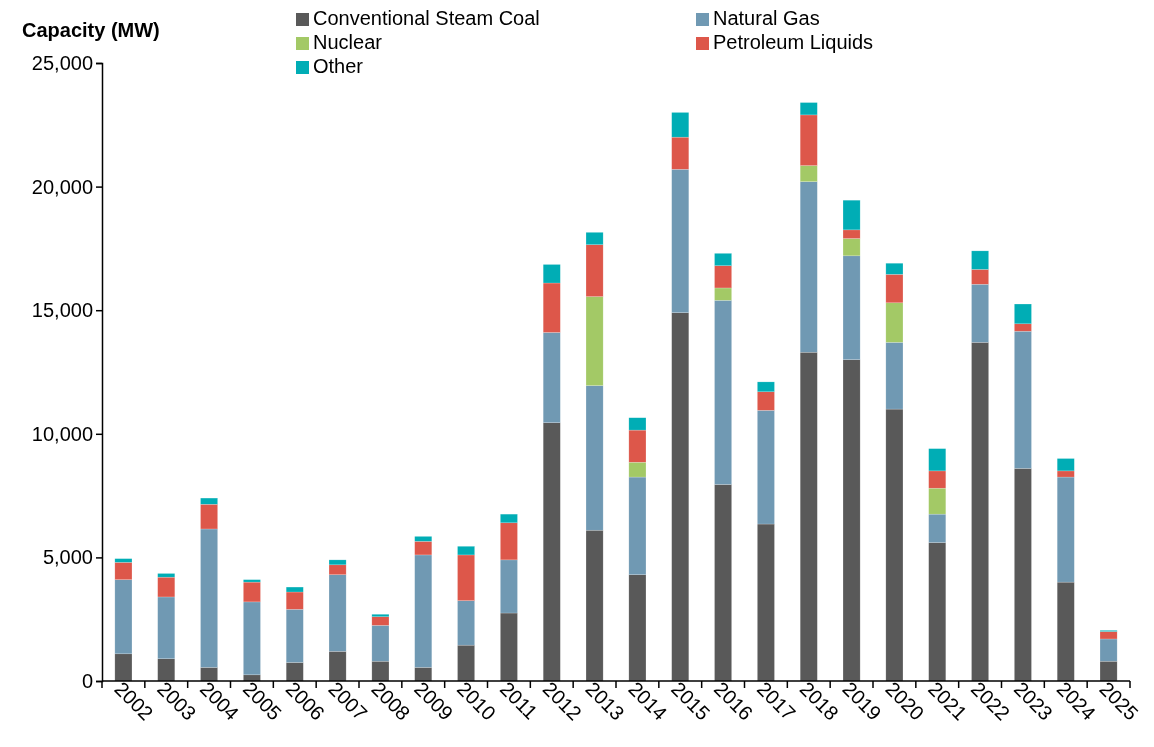  What do you see at coordinates (67, 557) in the screenshot?
I see `y-tick-label: 5,000` at bounding box center [67, 557].